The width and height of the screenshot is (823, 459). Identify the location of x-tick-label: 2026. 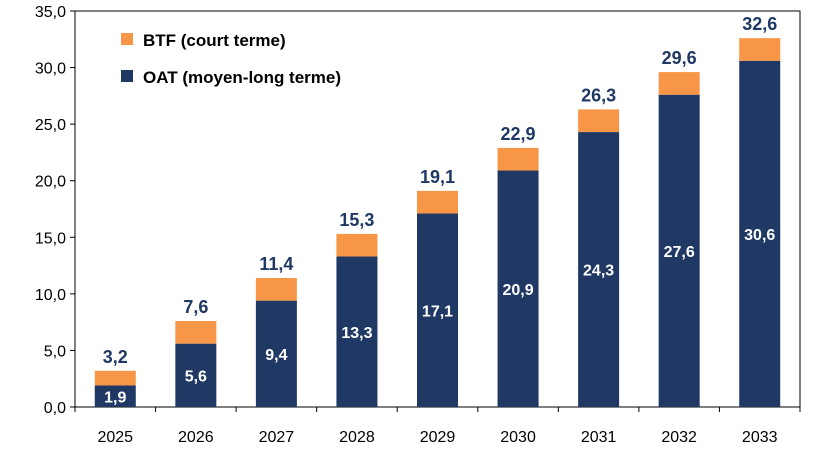
(196, 437).